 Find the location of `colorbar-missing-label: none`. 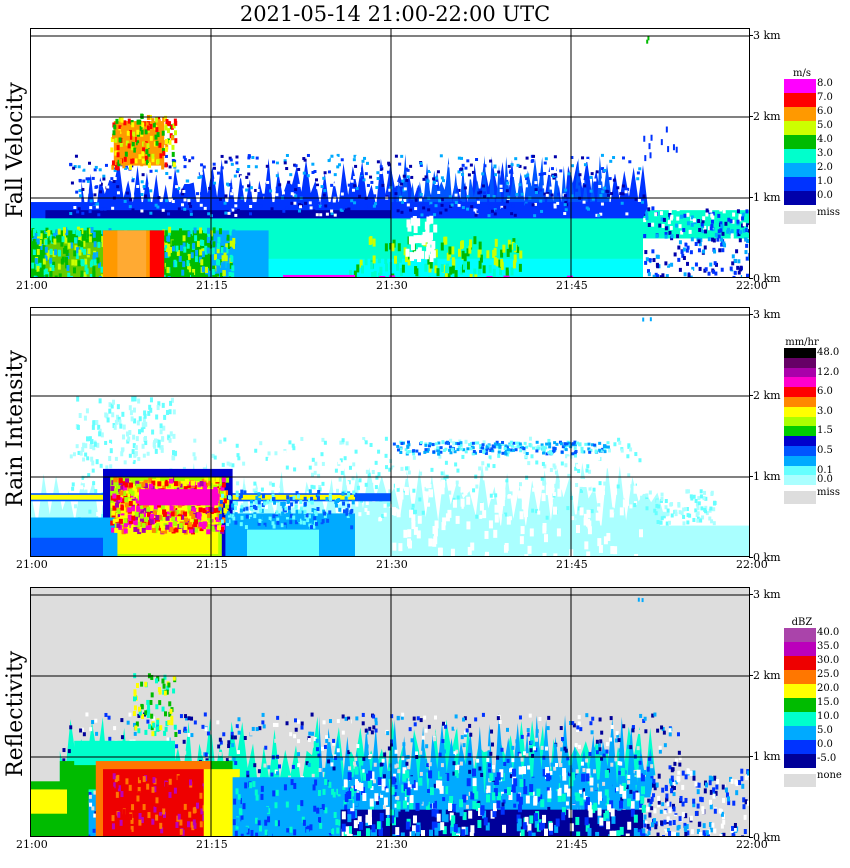

colorbar-missing-label: none is located at coordinates (829, 775).